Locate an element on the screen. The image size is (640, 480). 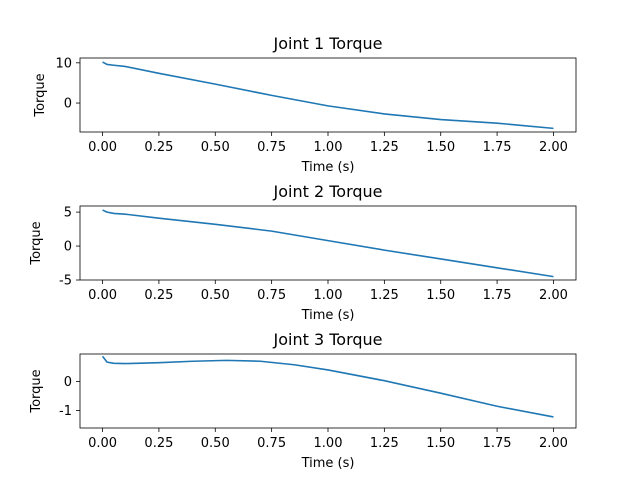
chart-title: Joint 3 Torque is located at coordinates (328, 339).